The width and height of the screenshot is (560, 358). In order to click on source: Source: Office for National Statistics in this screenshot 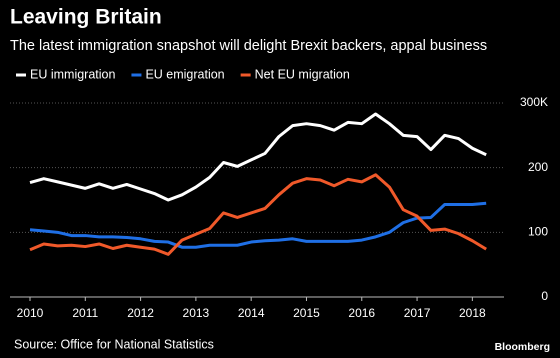, I will do `click(114, 344)`.